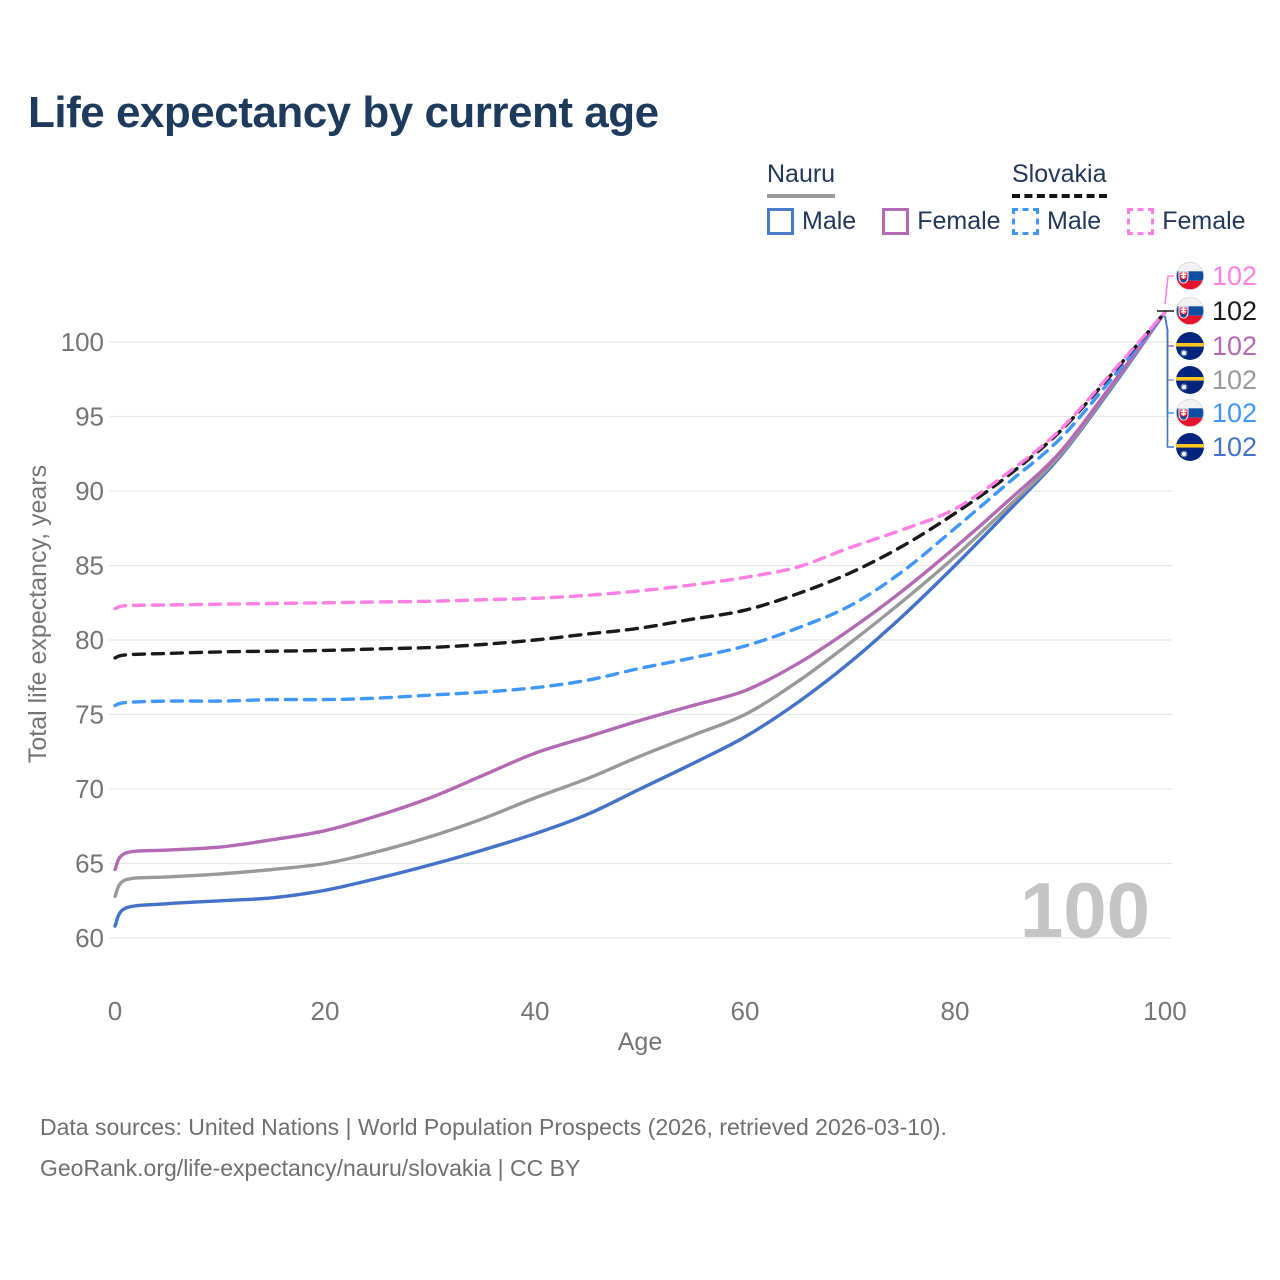  I want to click on endpoint-value-nauru_male: 102, so click(1234, 447).